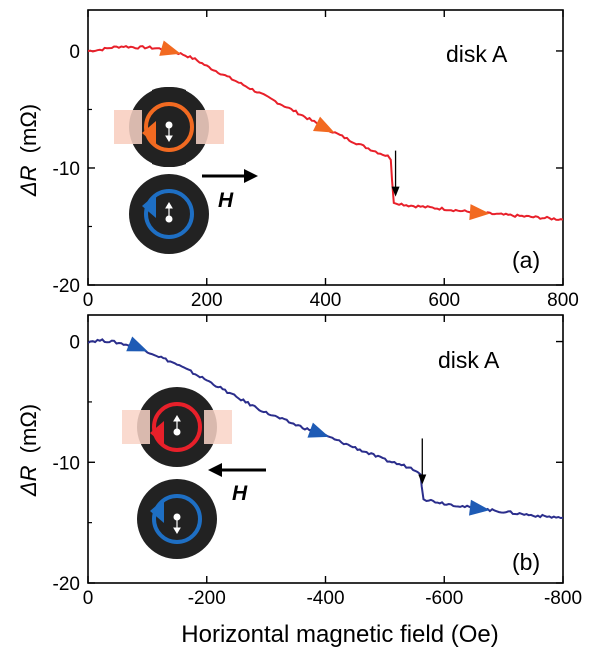  I want to click on inset-disk-b-bottom, so click(177, 519).